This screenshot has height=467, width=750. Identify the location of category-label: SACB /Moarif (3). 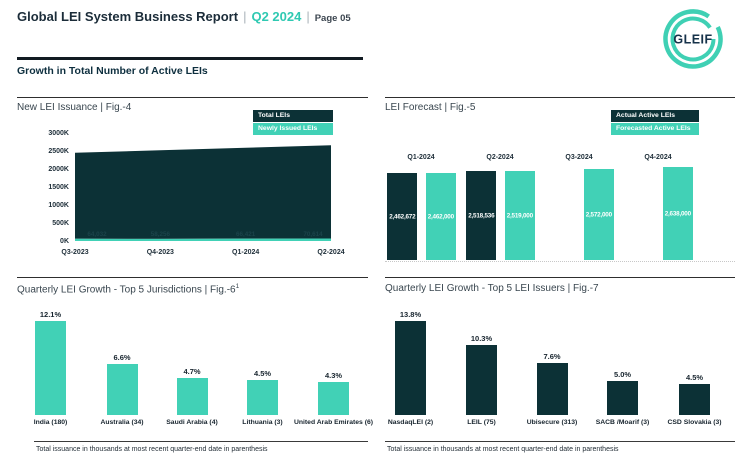
(622, 422).